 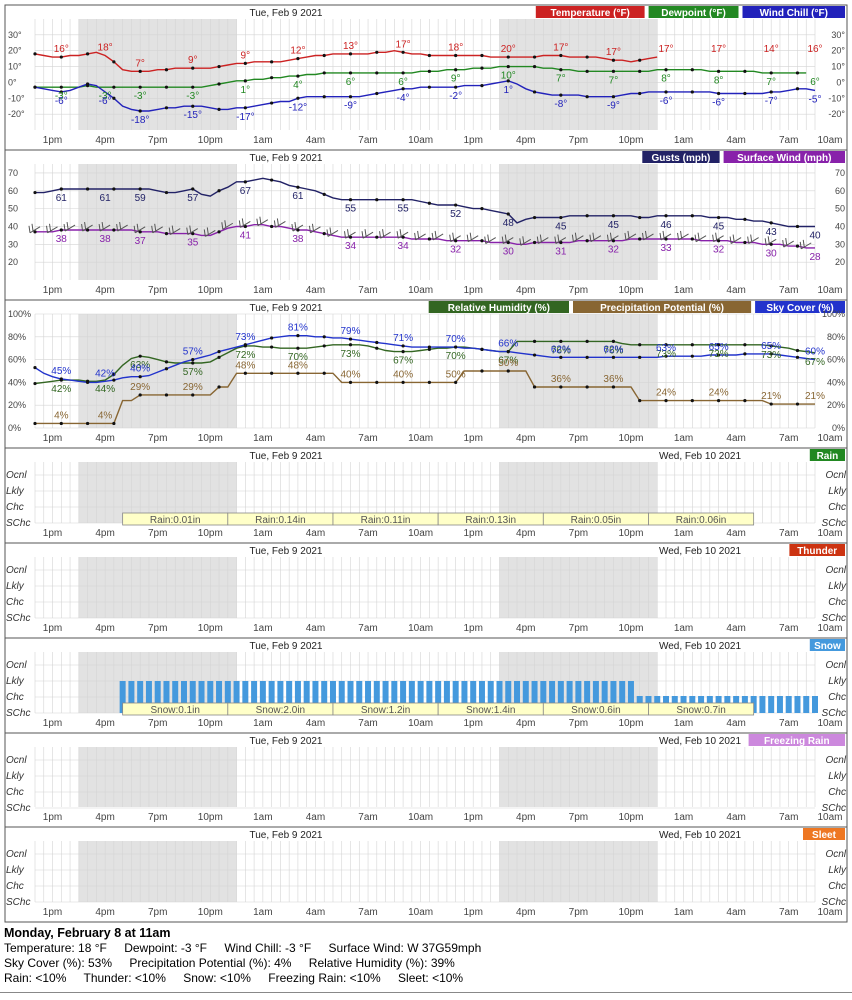 What do you see at coordinates (61, 96) in the screenshot?
I see `data-label: -3°` at bounding box center [61, 96].